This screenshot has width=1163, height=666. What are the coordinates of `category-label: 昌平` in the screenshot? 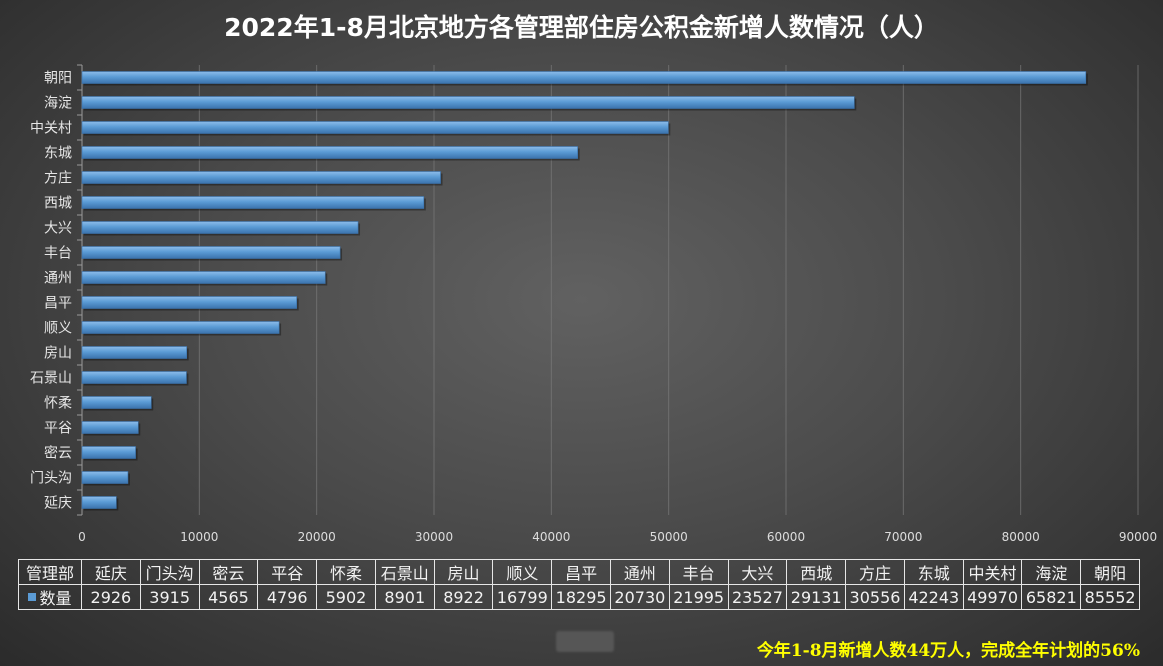 It's located at (58, 304).